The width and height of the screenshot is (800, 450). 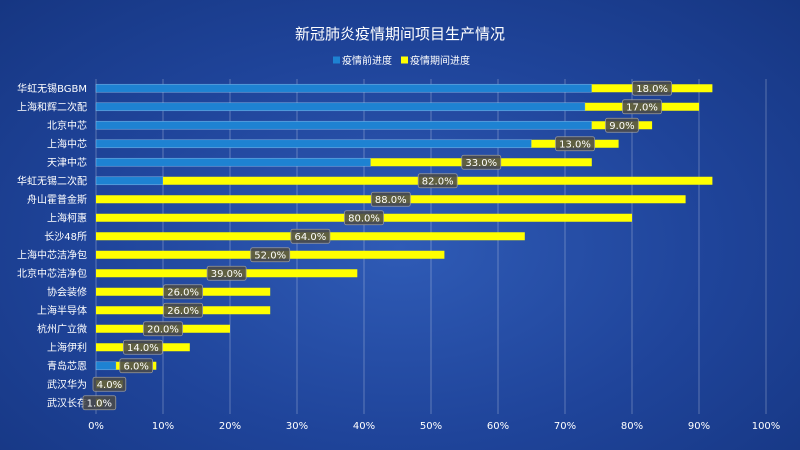 What do you see at coordinates (699, 426) in the screenshot?
I see `x-tick-label: 90%` at bounding box center [699, 426].